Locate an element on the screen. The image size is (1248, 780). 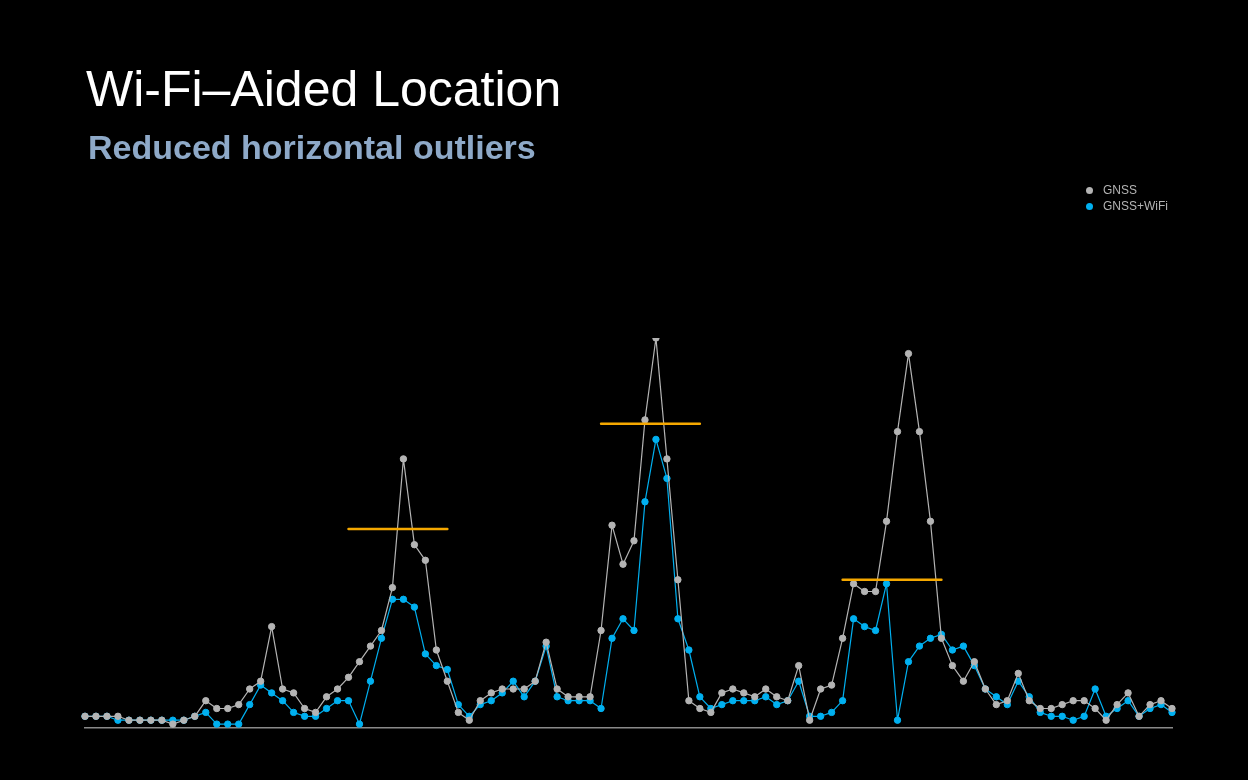
legend-label: GNSS is located at coordinates (1119, 190).